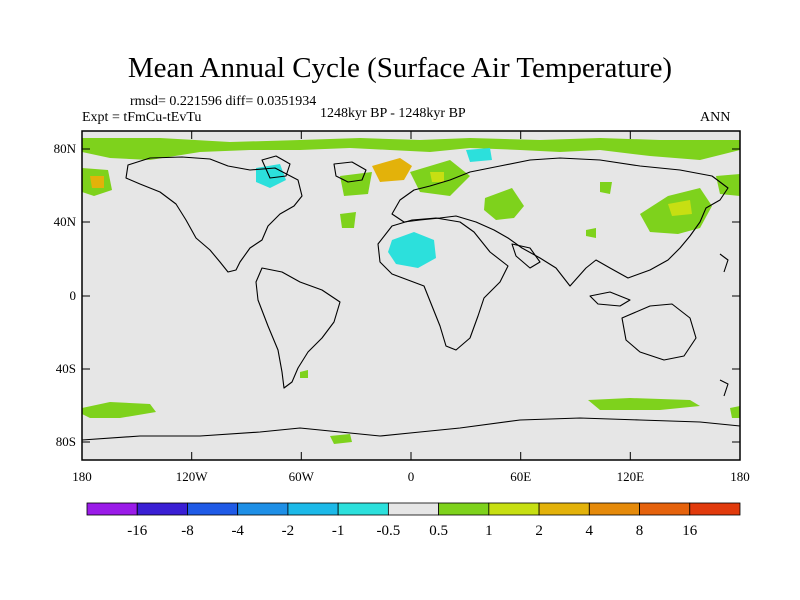  I want to click on lon-tick-labels: 180 120W 60W 0 60E 120E 180, so click(411, 476).